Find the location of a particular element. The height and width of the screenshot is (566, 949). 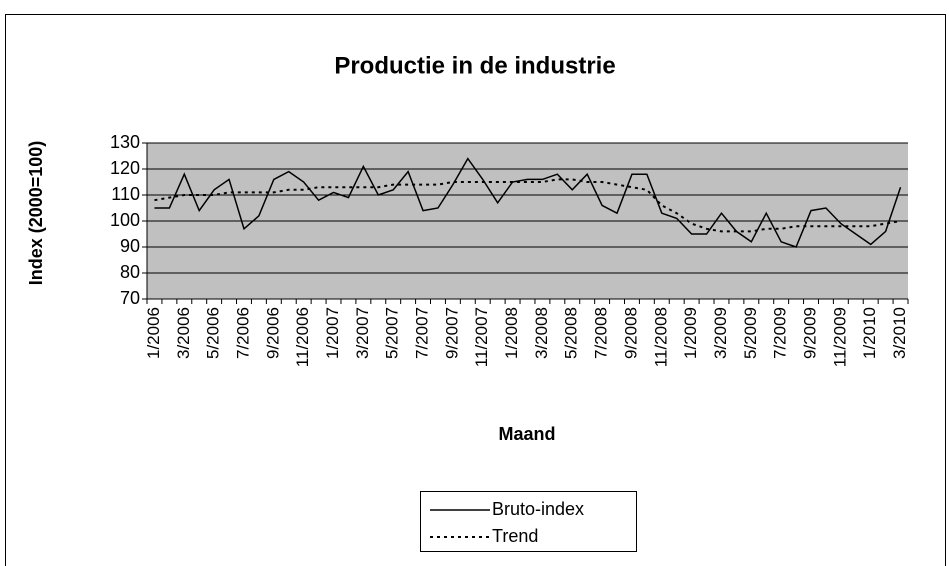

x-tick-label: 9/2009 is located at coordinates (809, 333).